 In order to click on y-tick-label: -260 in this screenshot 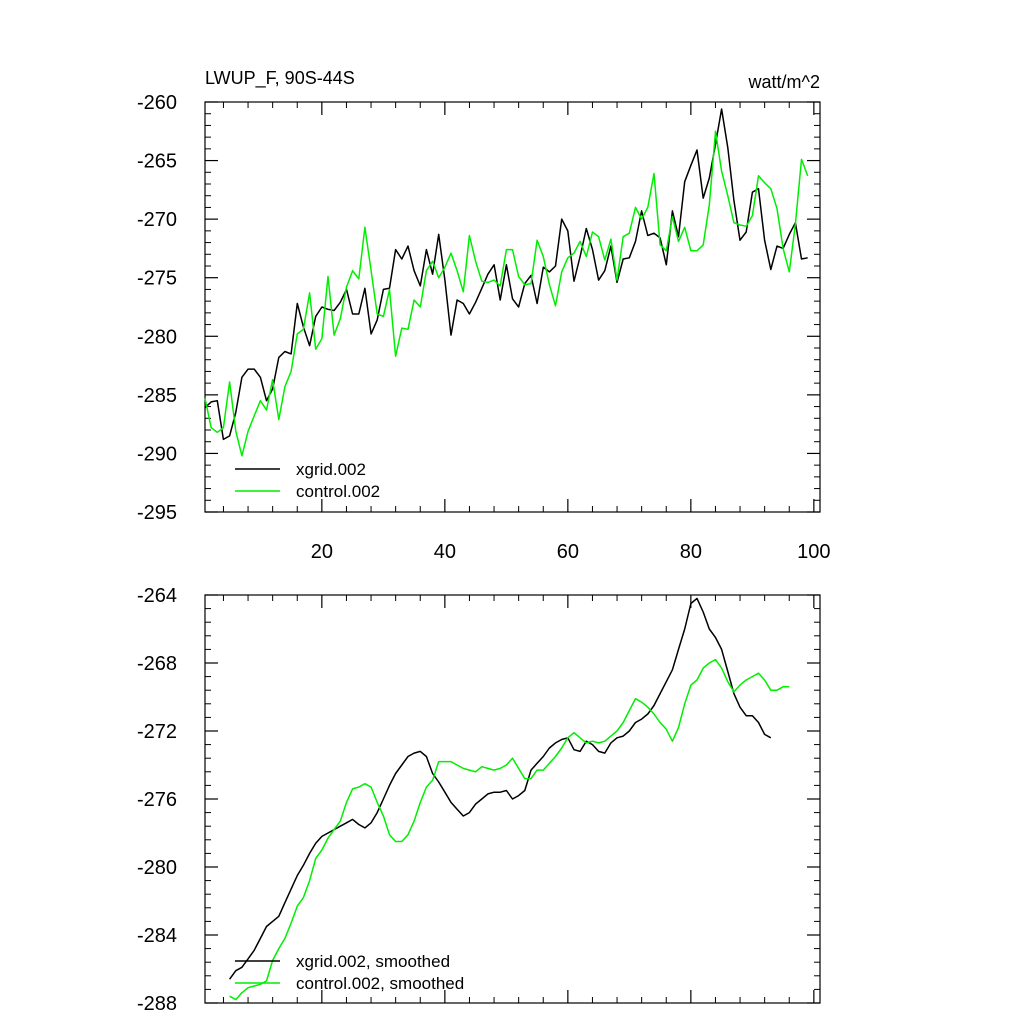, I will do `click(157, 103)`.